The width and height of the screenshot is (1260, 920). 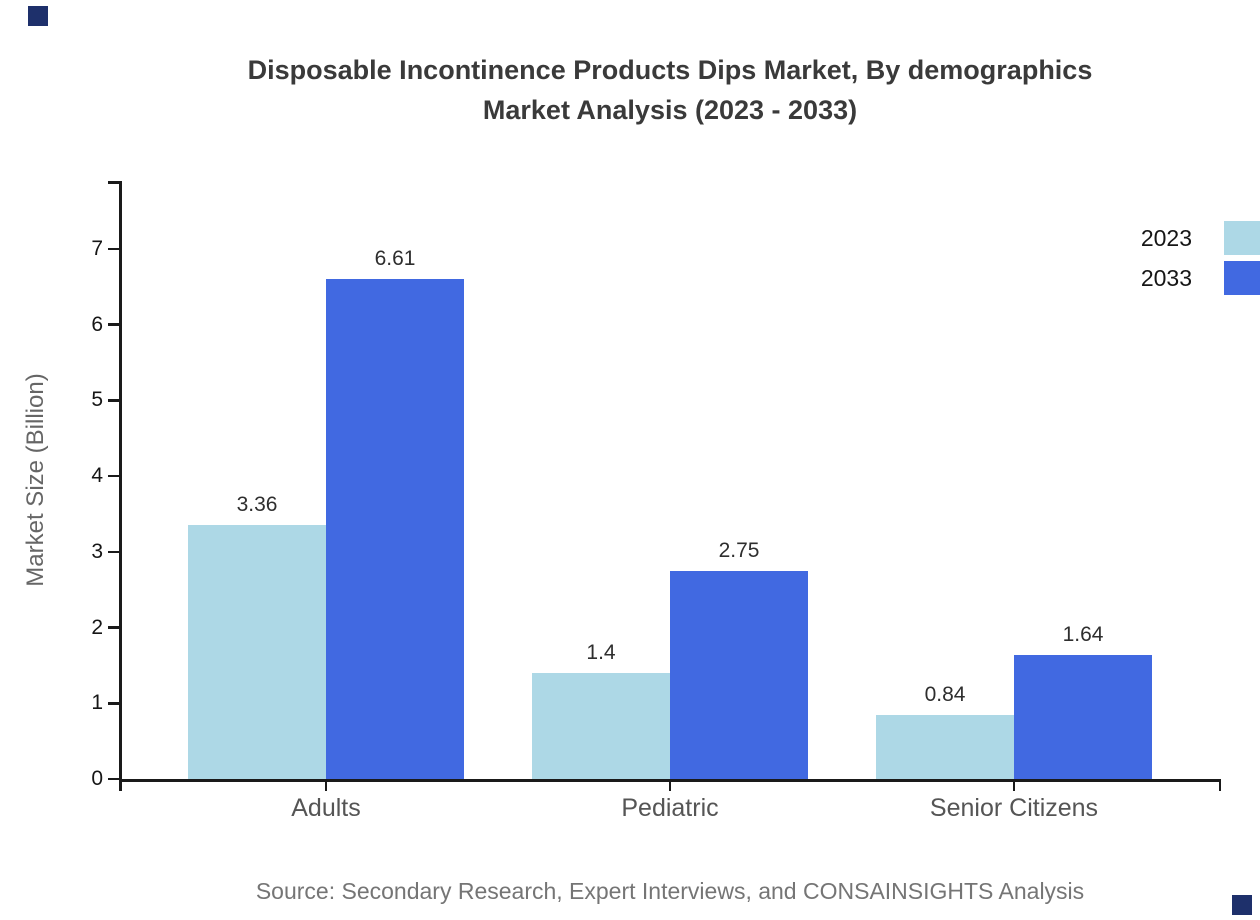 What do you see at coordinates (97, 778) in the screenshot?
I see `y-tick-label: 0` at bounding box center [97, 778].